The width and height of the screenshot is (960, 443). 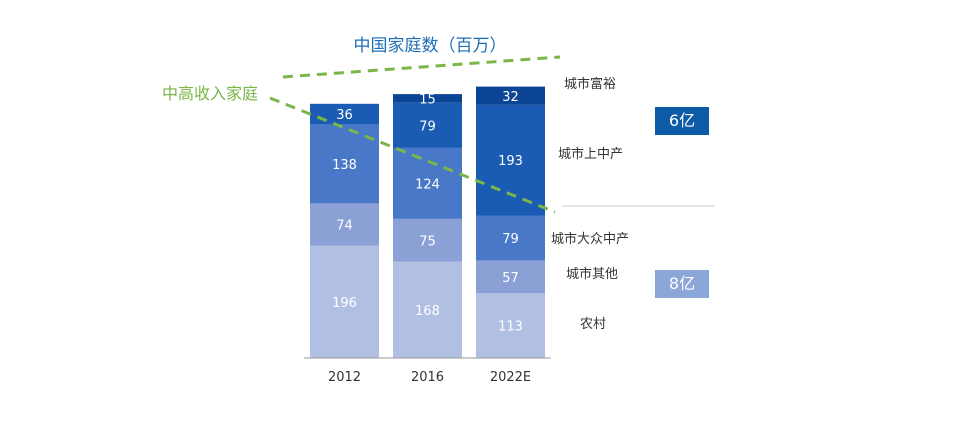 I want to click on value-label-2016-urban-upper-middle: 79, so click(x=427, y=126).